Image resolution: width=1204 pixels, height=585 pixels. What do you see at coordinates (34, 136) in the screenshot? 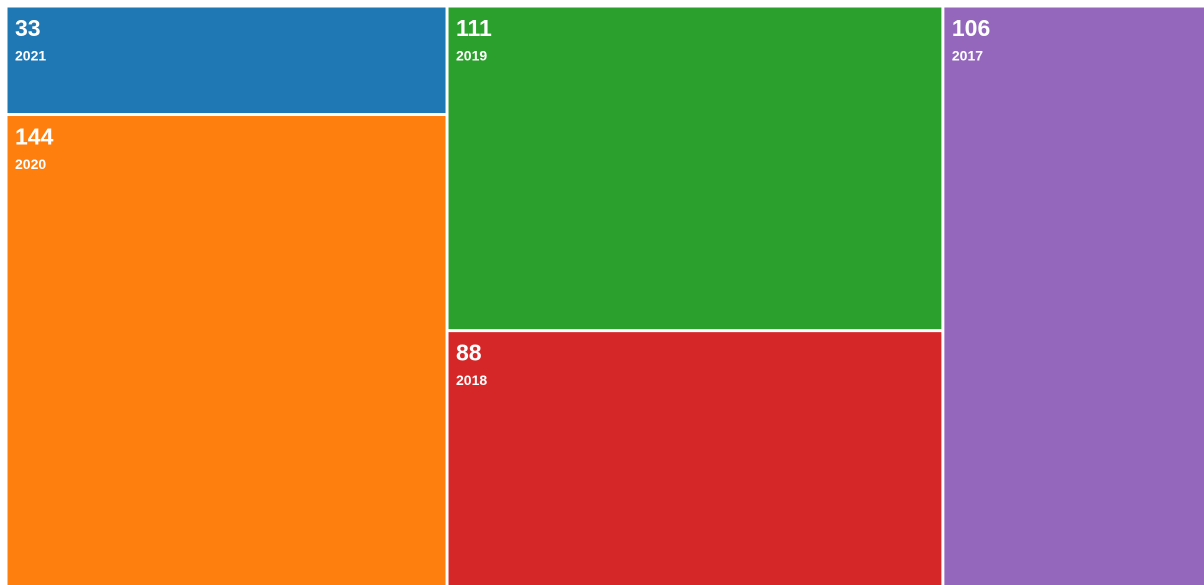
I see `tile-value: 144` at bounding box center [34, 136].